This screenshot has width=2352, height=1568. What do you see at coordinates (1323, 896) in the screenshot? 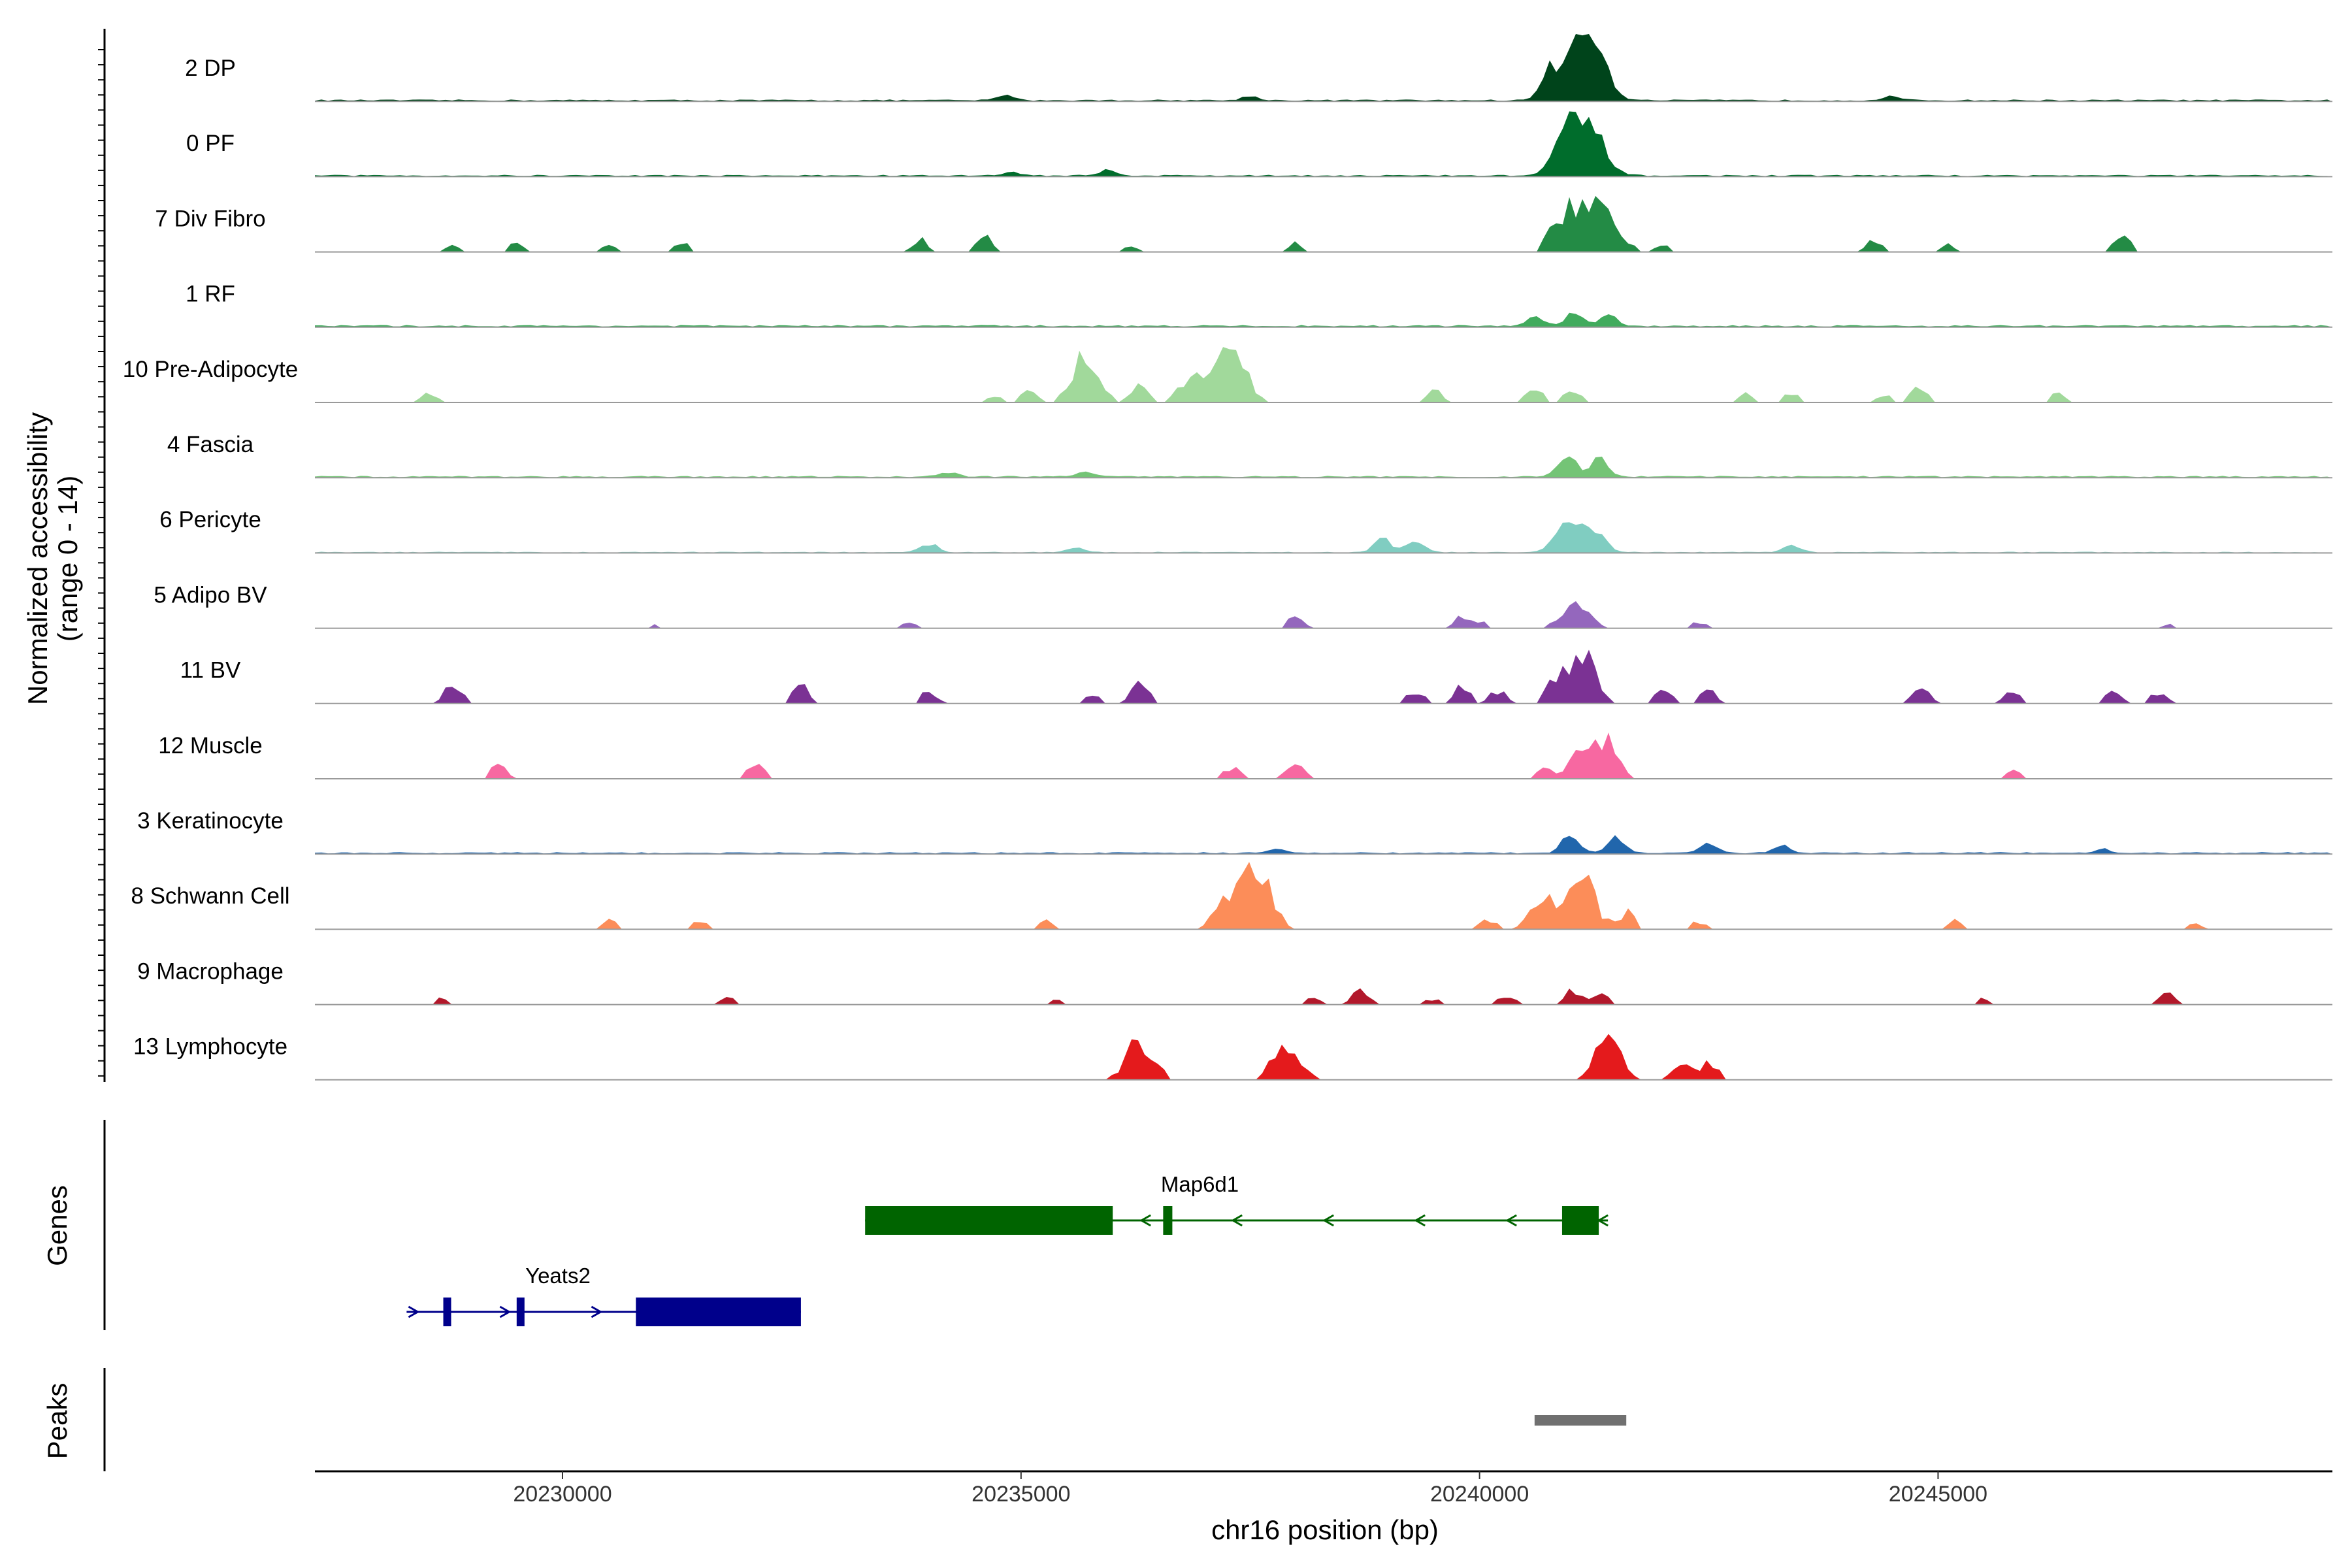
I see `track-12-coverage-area` at bounding box center [1323, 896].